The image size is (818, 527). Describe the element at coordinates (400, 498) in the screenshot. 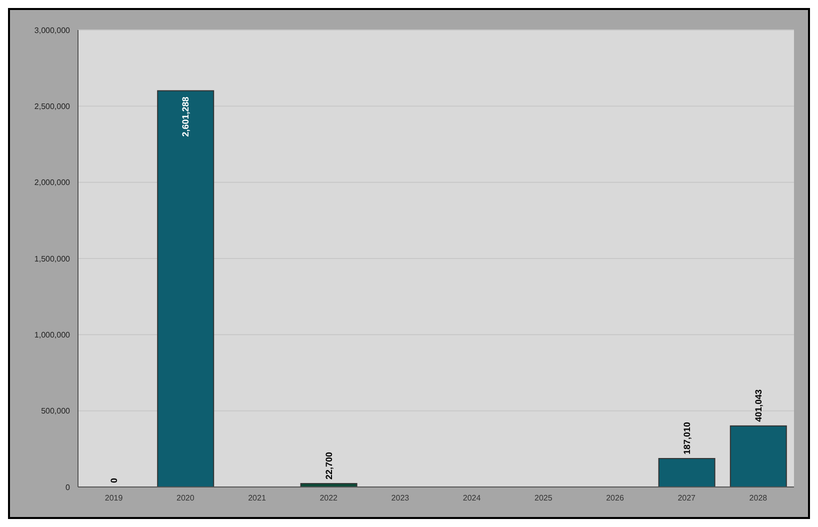

I see `x-tick-label: 2023` at that location.